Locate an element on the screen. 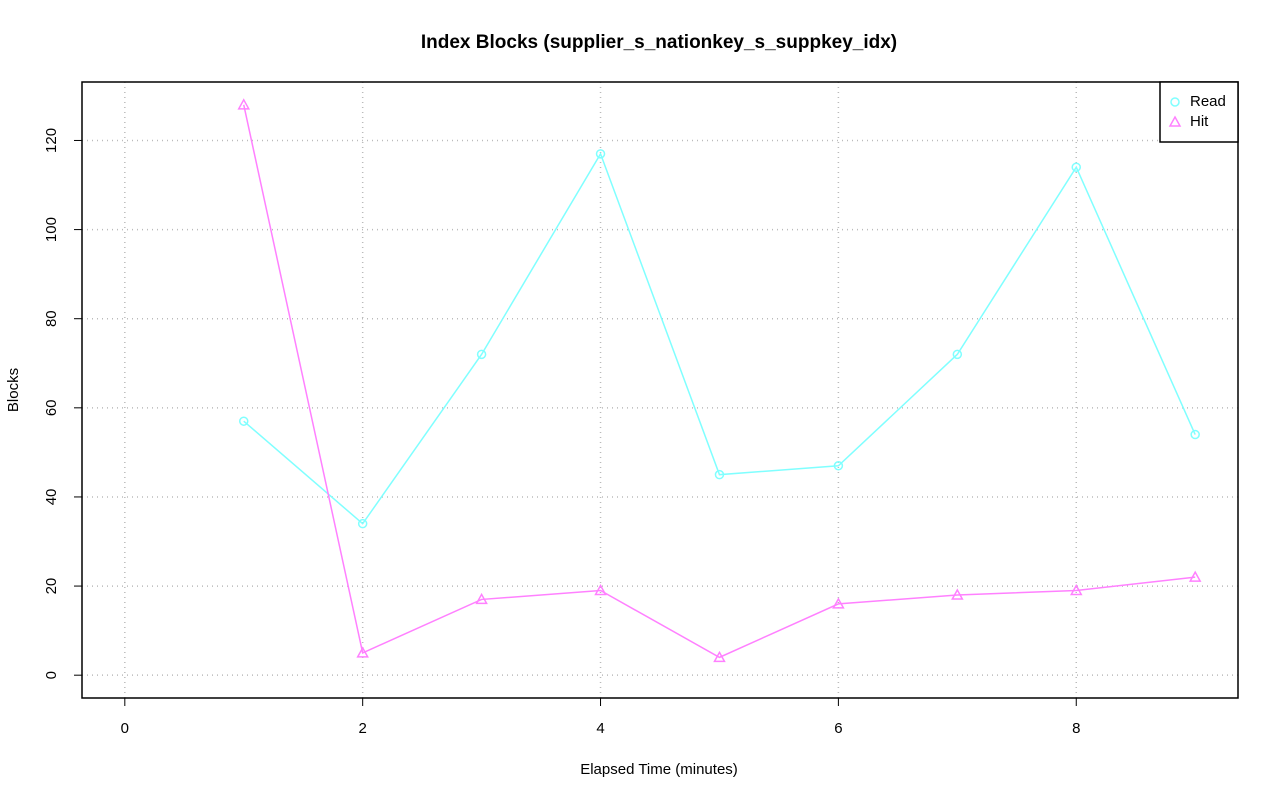 This screenshot has width=1280, height=806. y-axis-label: Blocks is located at coordinates (13, 390).